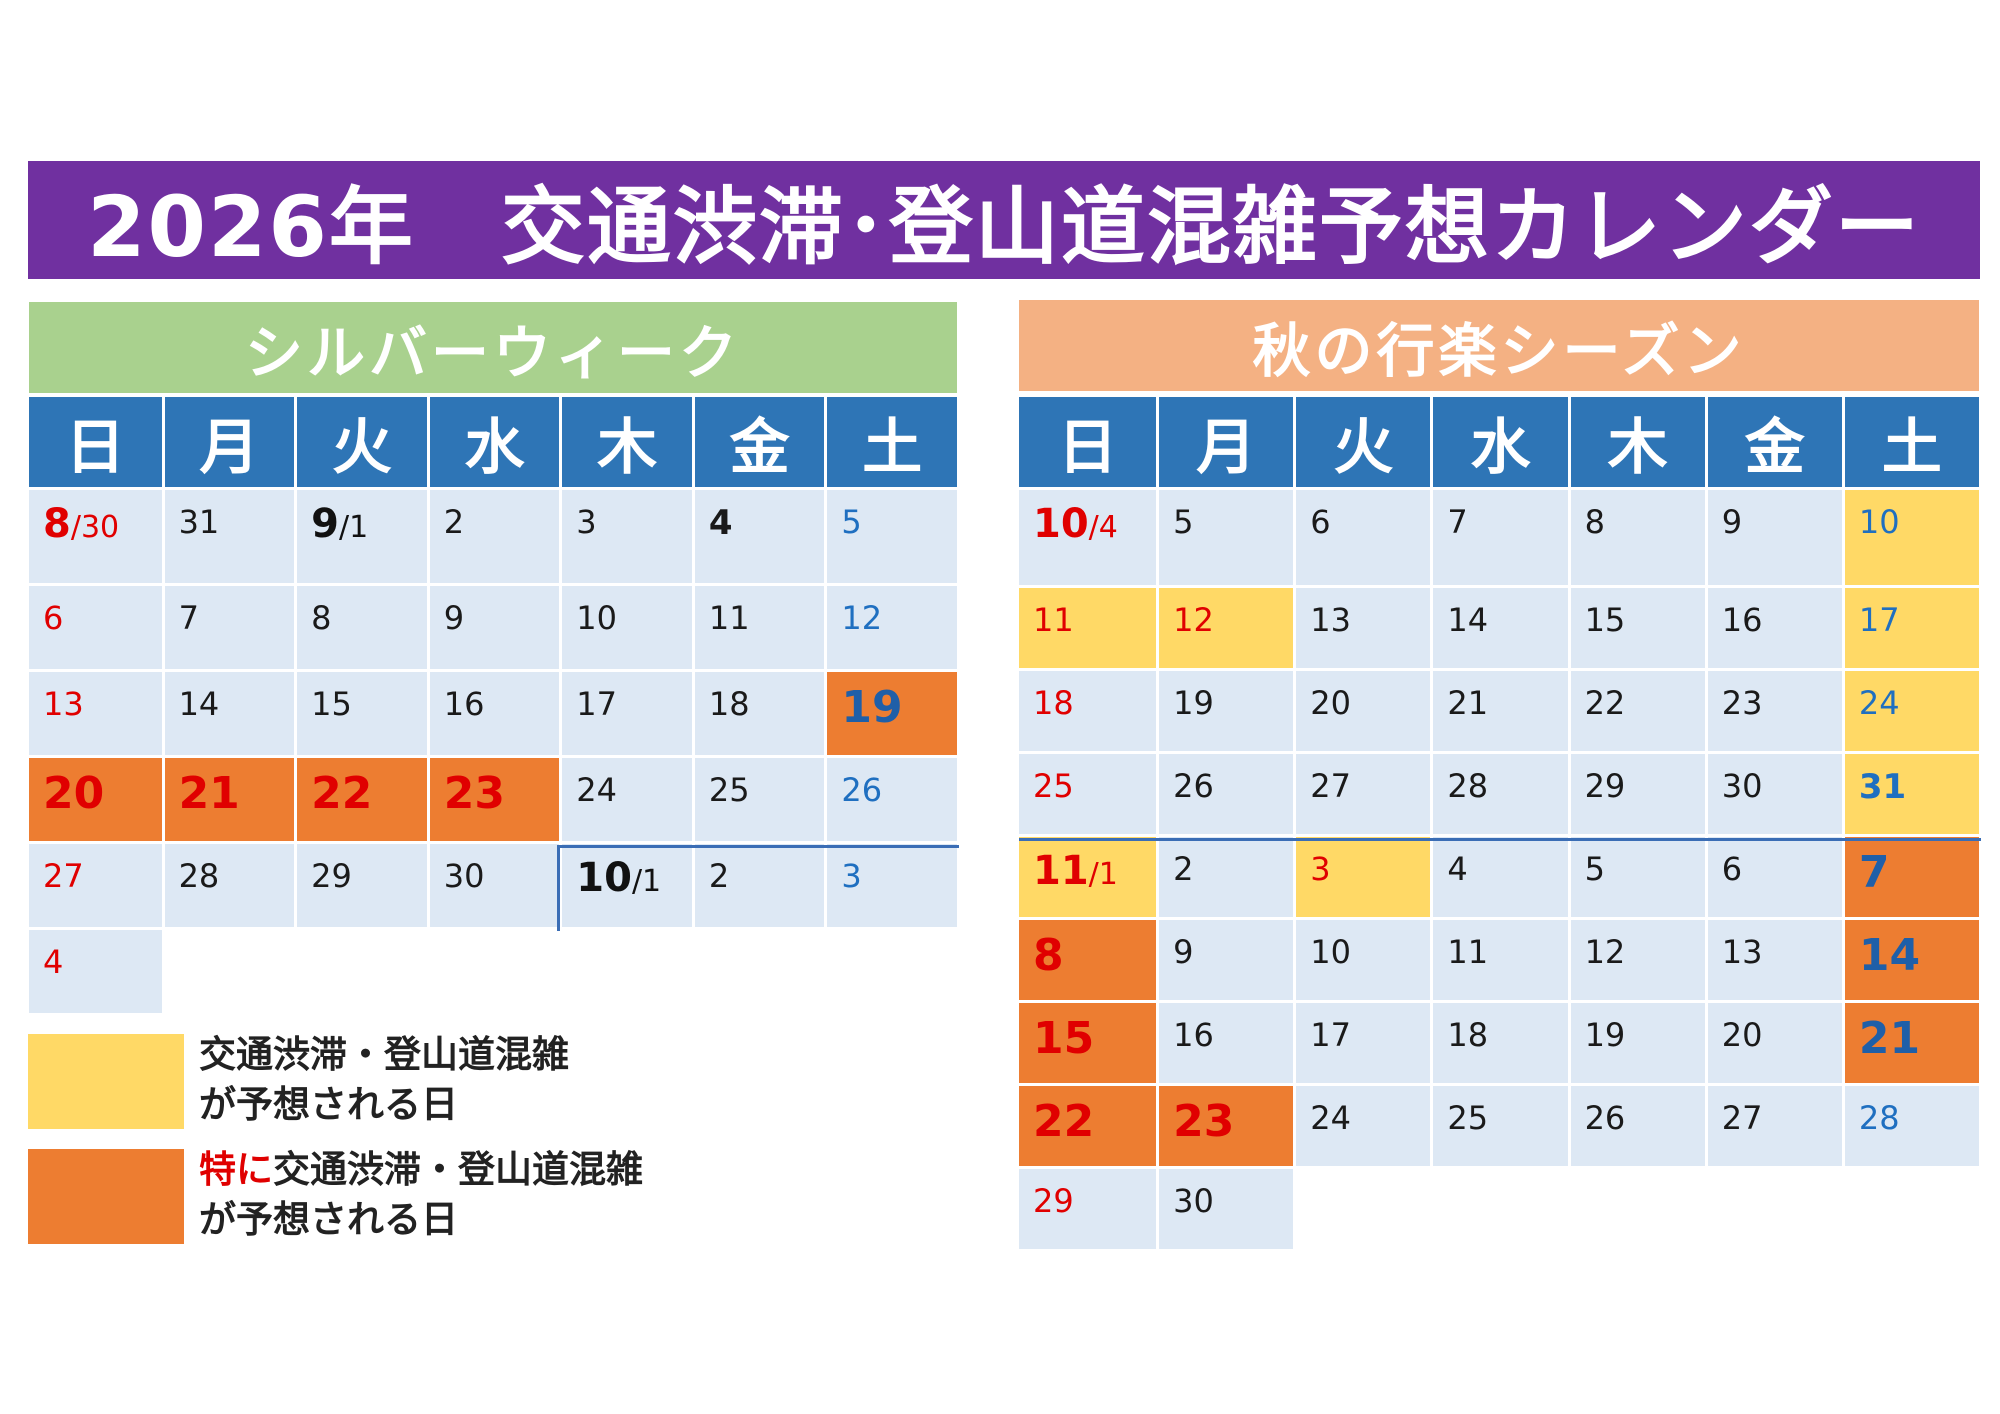 The height and width of the screenshot is (1414, 2000). Describe the element at coordinates (1088, 1041) in the screenshot. I see `day-cell: 15` at that location.